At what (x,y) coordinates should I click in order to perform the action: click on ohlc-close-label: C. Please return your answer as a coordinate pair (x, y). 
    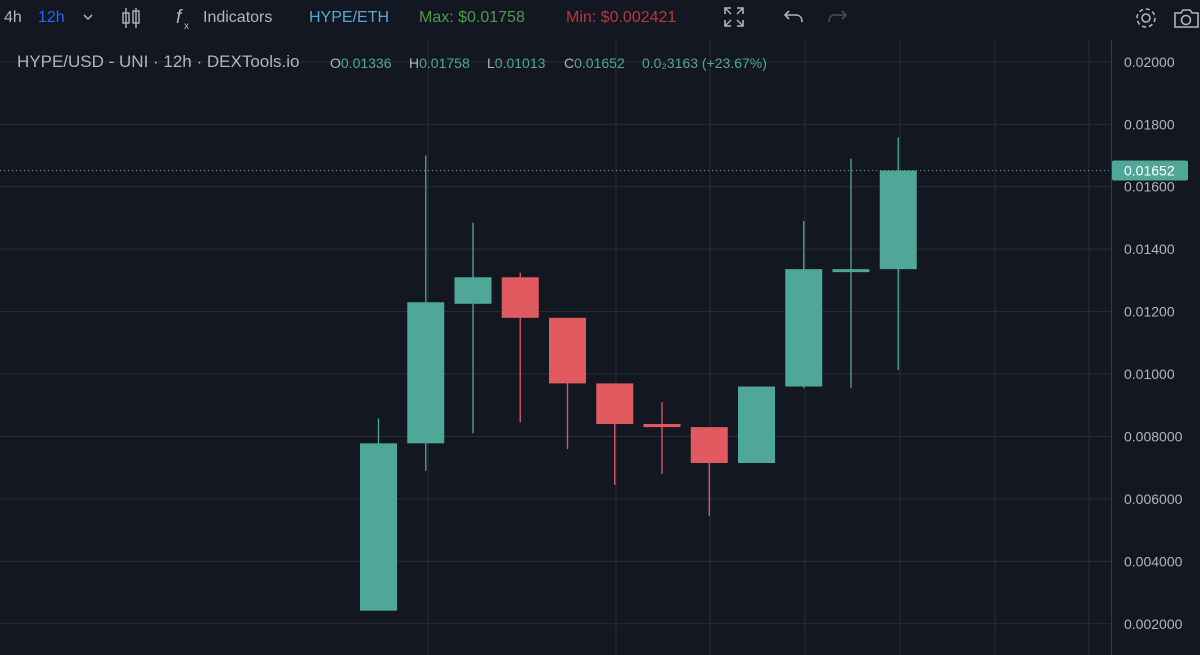
    Looking at the image, I should click on (569, 63).